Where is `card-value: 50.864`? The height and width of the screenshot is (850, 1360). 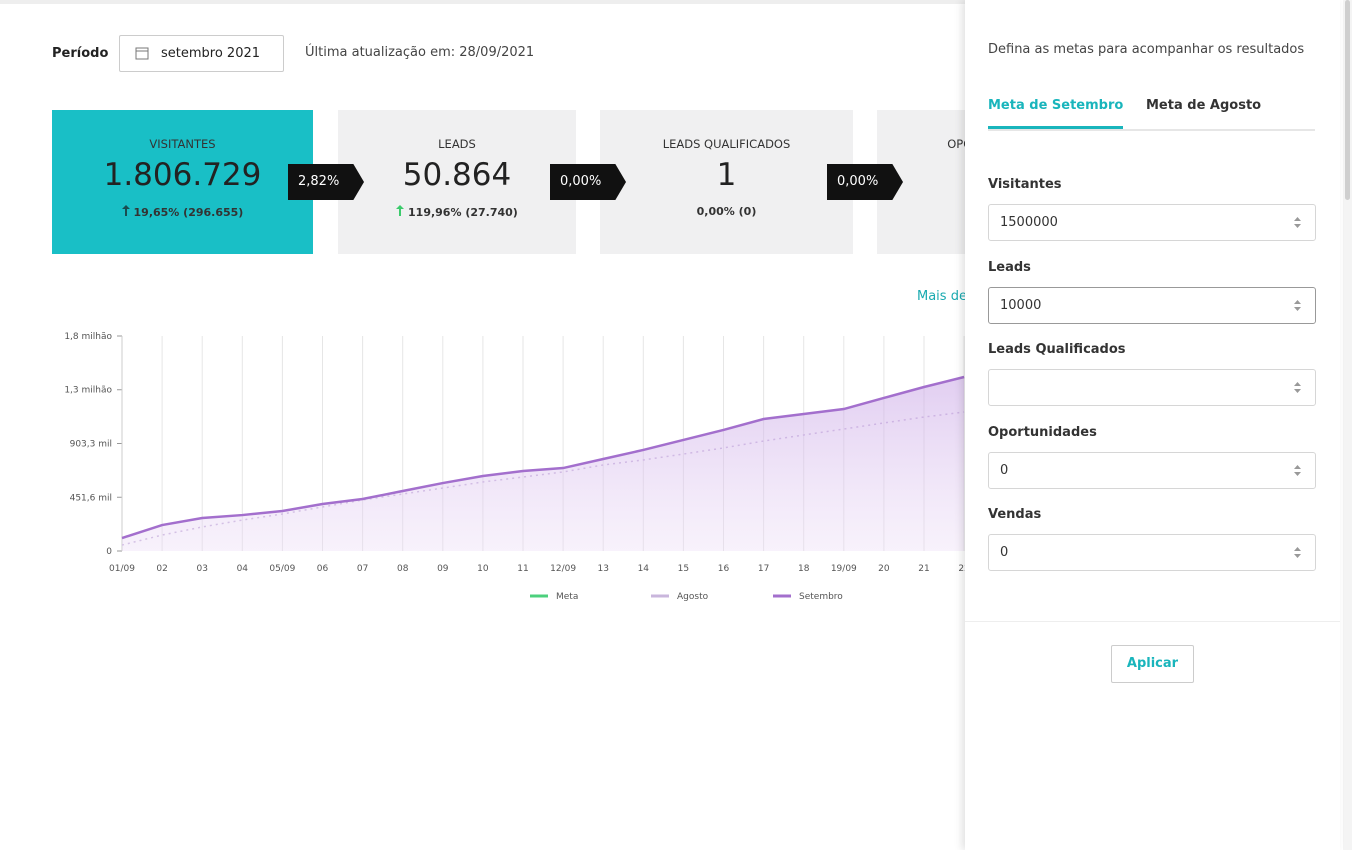
card-value: 50.864 is located at coordinates (457, 175).